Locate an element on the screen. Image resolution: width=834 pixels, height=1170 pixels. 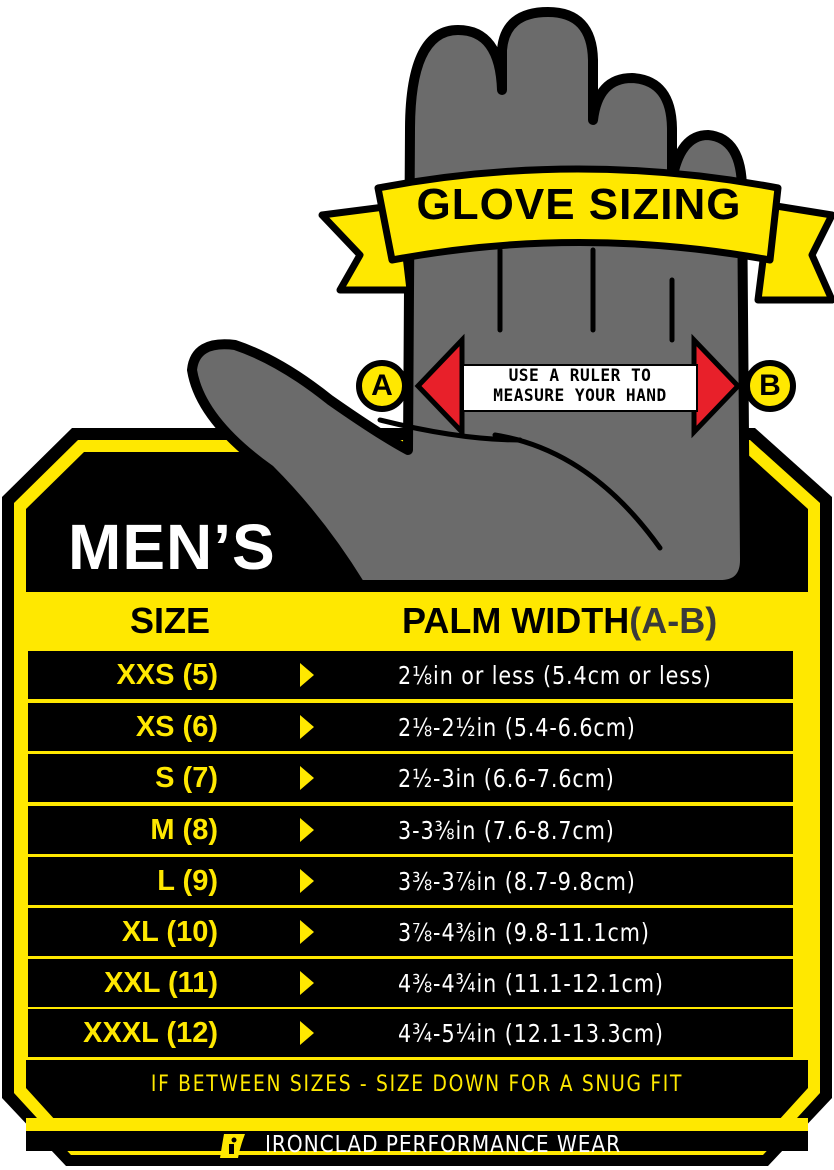
palm-width-value: 4⅜-4¾in (11.1-12.1cm) is located at coordinates (531, 983).